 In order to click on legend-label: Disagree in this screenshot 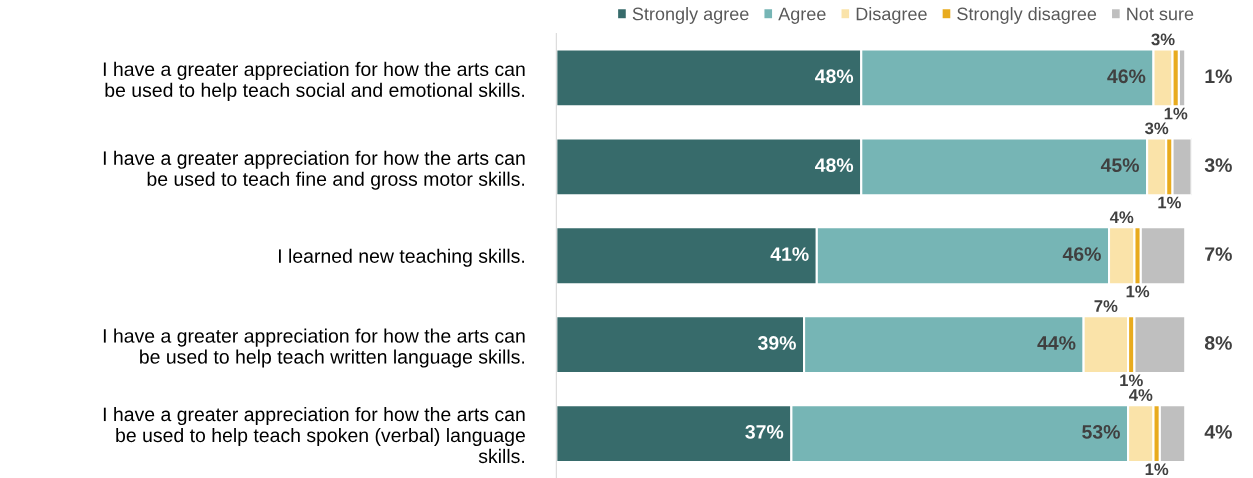, I will do `click(891, 15)`.